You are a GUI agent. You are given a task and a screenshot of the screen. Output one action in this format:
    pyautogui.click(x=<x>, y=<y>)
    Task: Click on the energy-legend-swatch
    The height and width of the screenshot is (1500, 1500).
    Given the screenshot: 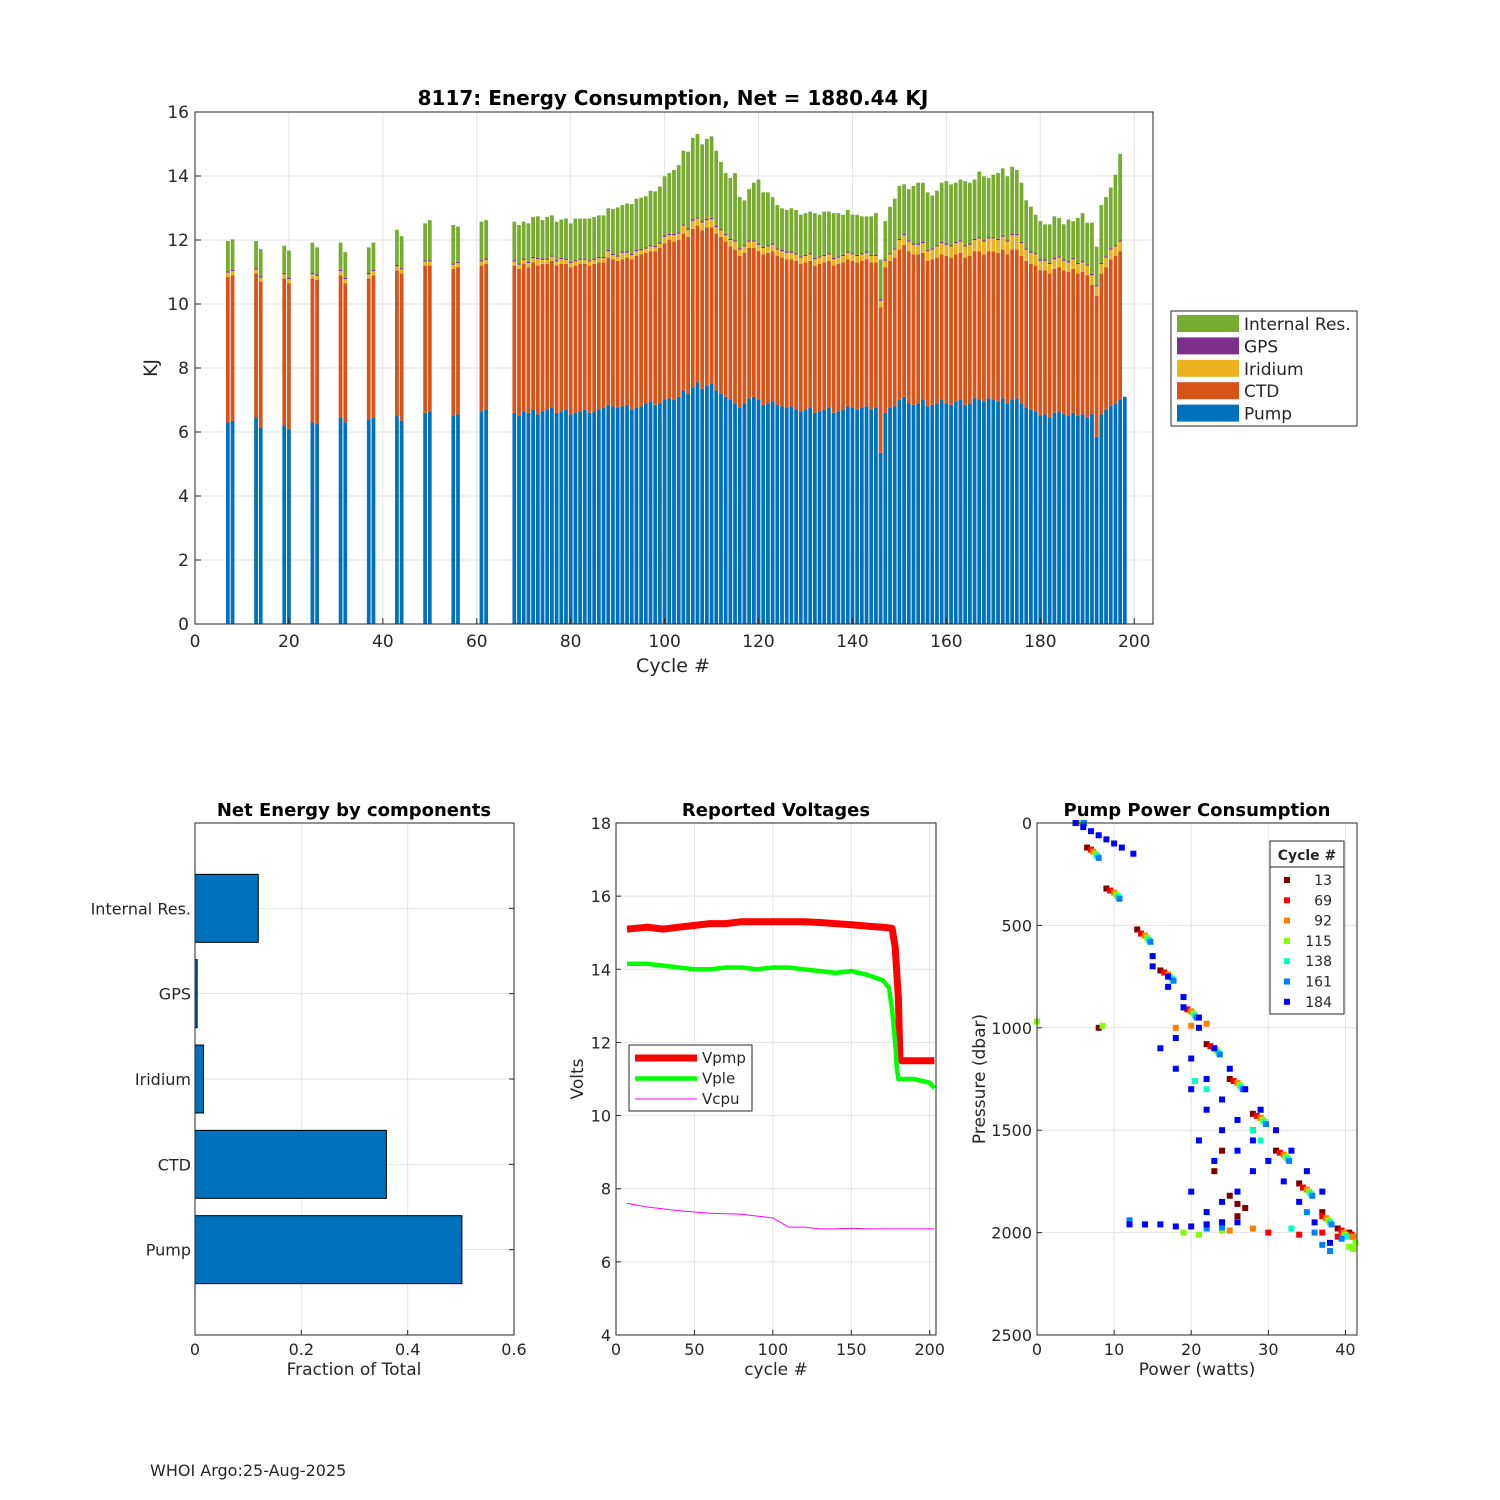 What is the action you would take?
    pyautogui.click(x=1208, y=346)
    